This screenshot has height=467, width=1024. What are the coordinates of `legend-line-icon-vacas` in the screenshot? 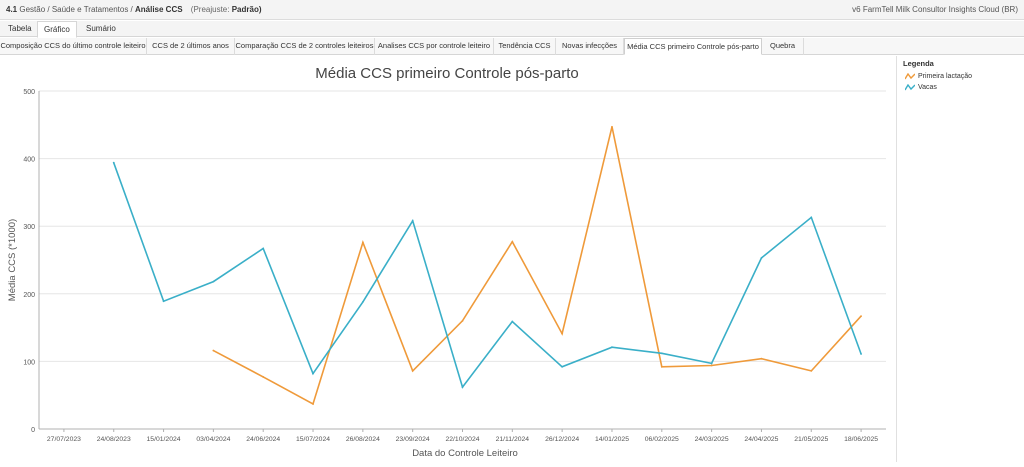 It's located at (910, 87).